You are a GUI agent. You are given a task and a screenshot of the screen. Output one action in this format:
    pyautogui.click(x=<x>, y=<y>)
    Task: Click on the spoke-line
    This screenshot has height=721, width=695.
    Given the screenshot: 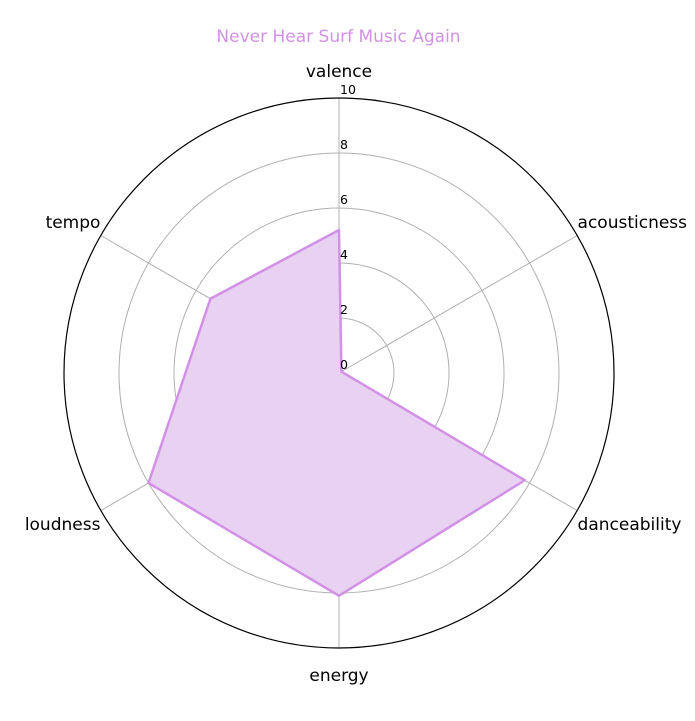 What is the action you would take?
    pyautogui.click(x=458, y=304)
    